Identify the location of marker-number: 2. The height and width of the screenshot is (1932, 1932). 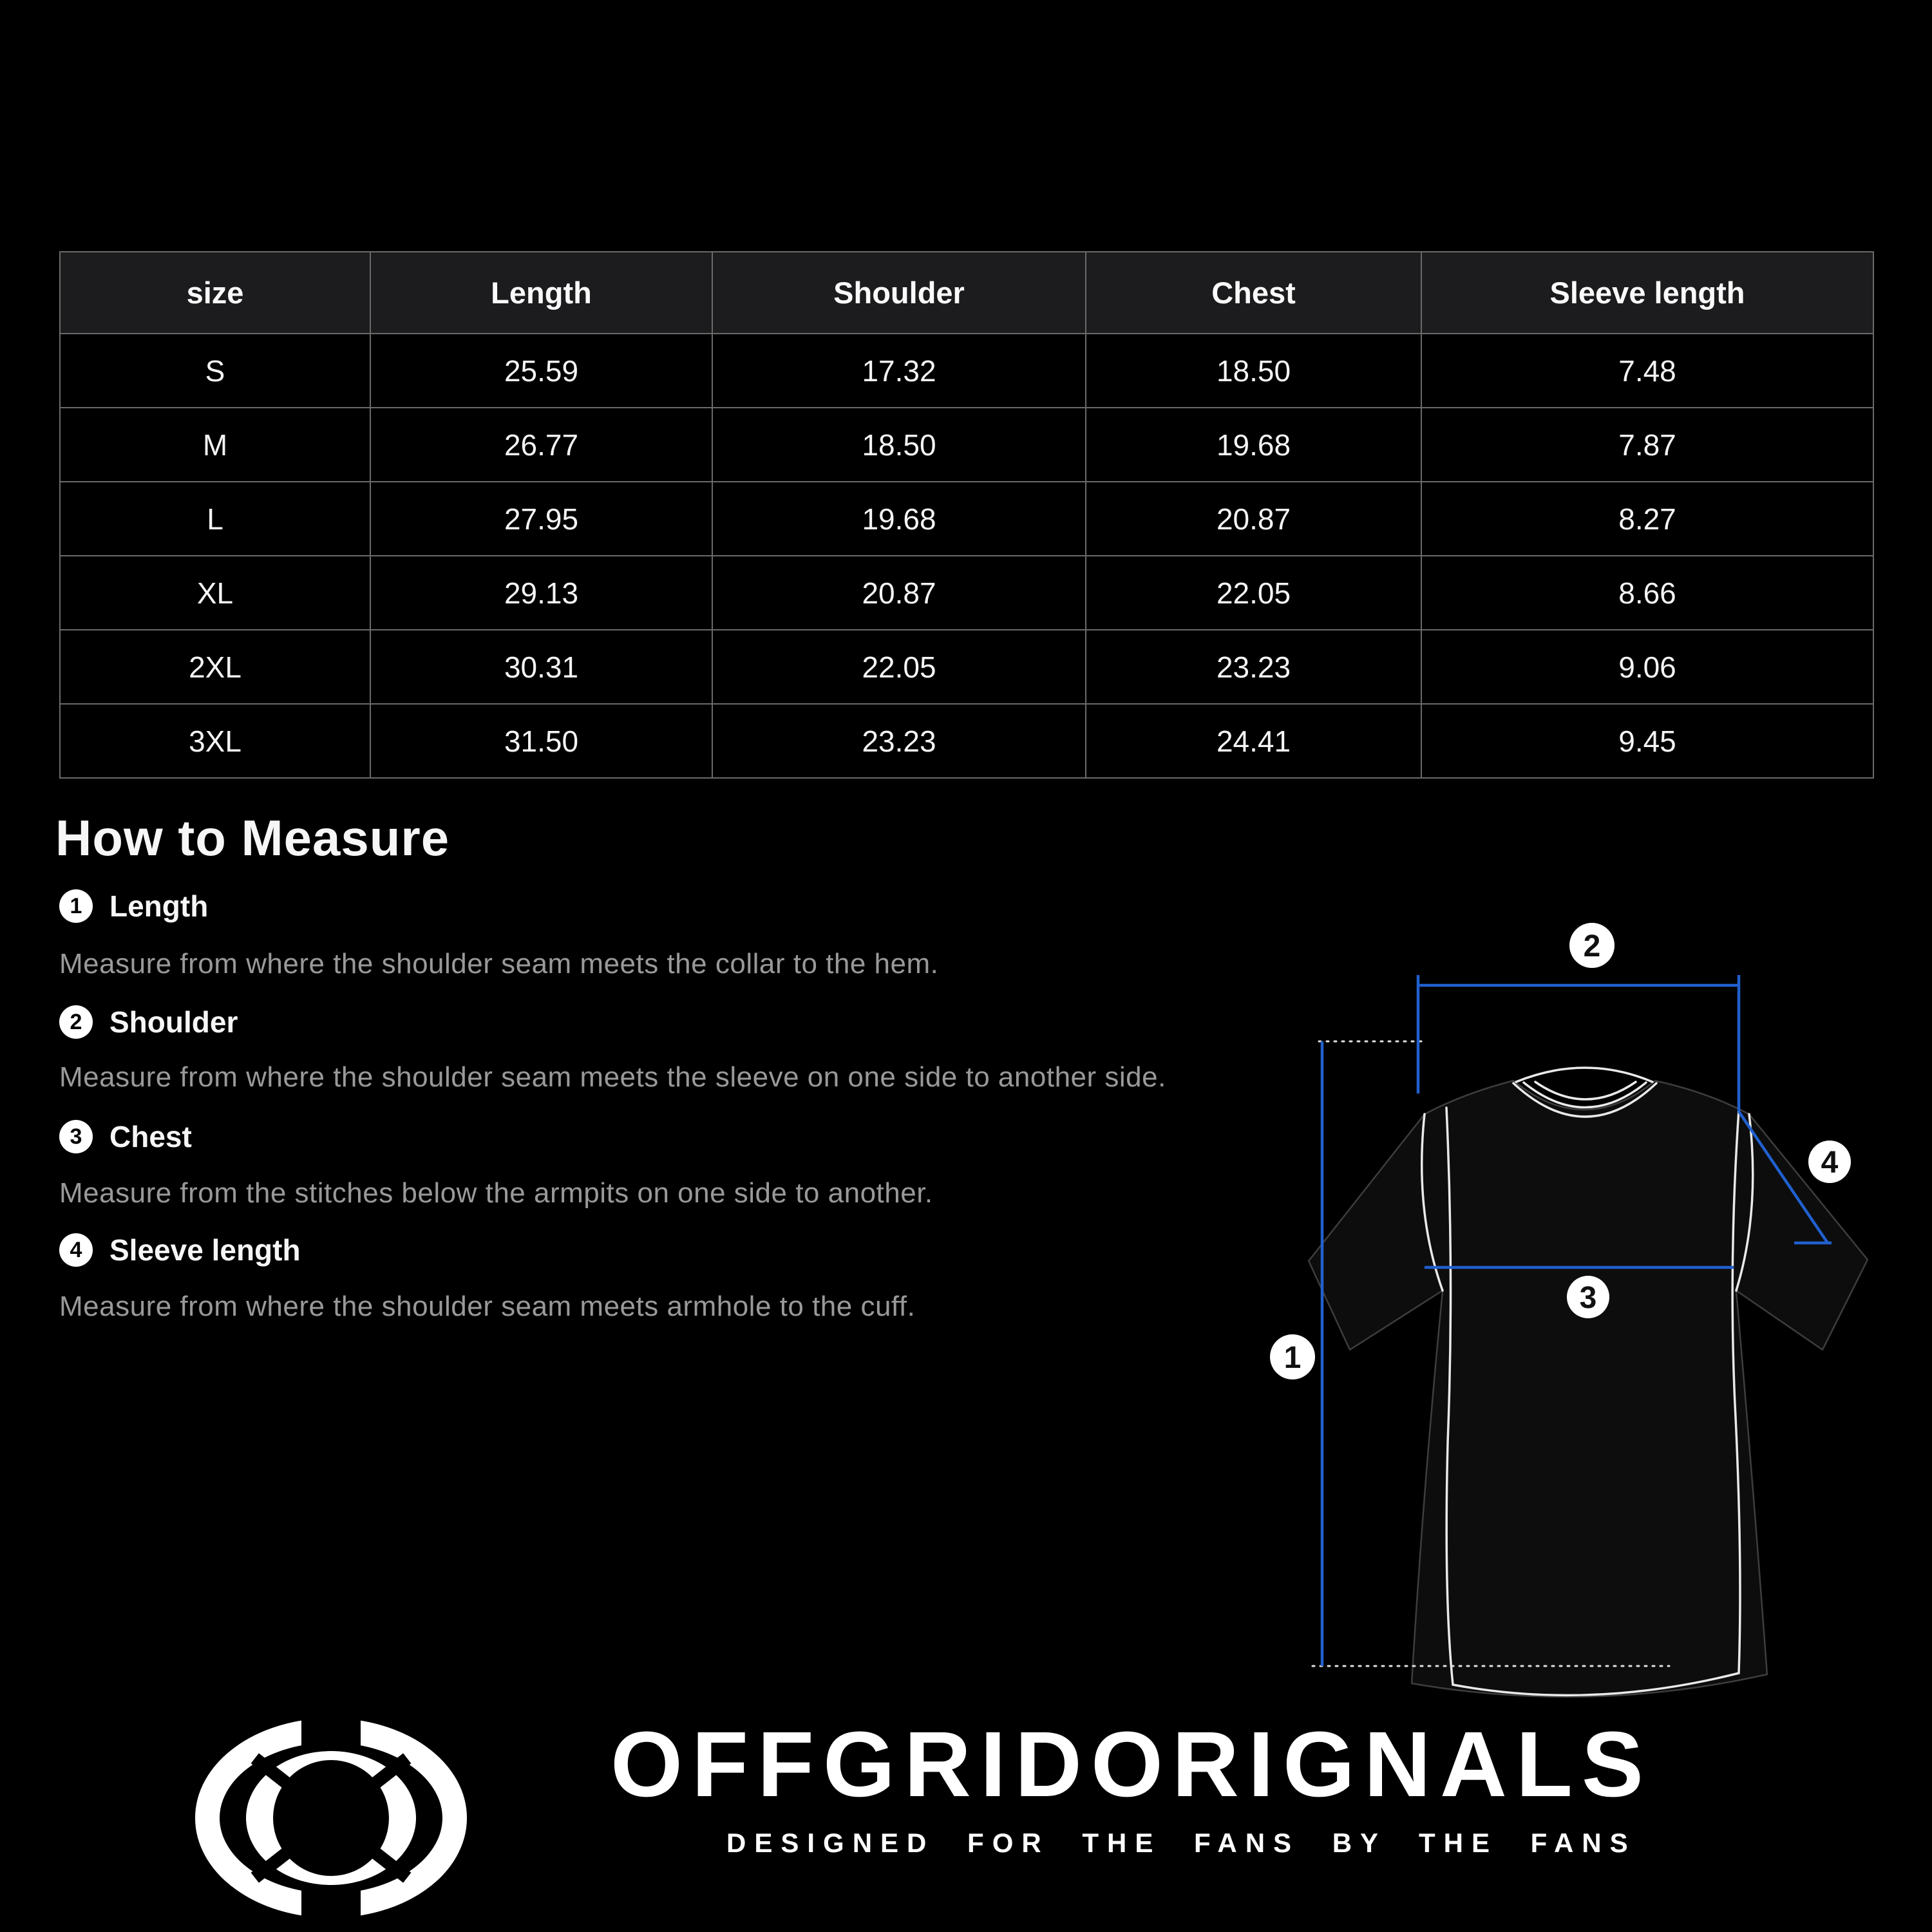
(1593, 946).